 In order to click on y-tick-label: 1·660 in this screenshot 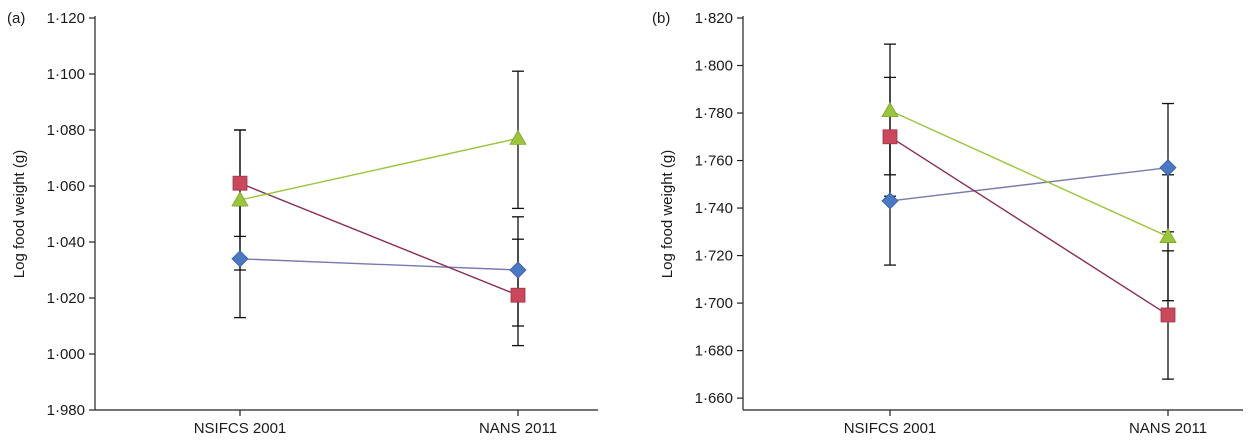, I will do `click(714, 398)`.